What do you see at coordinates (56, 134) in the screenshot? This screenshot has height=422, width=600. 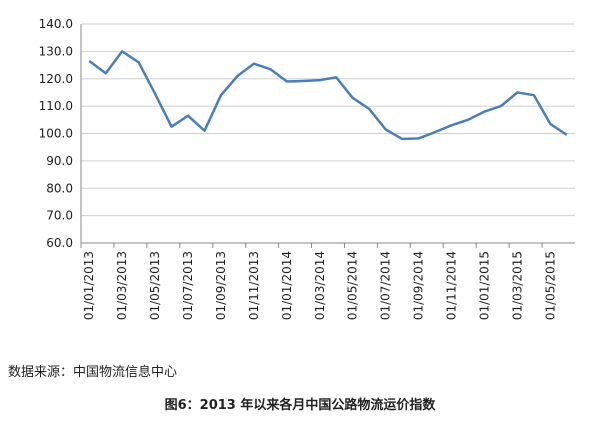 I see `y-tick-label: 100.0` at bounding box center [56, 134].